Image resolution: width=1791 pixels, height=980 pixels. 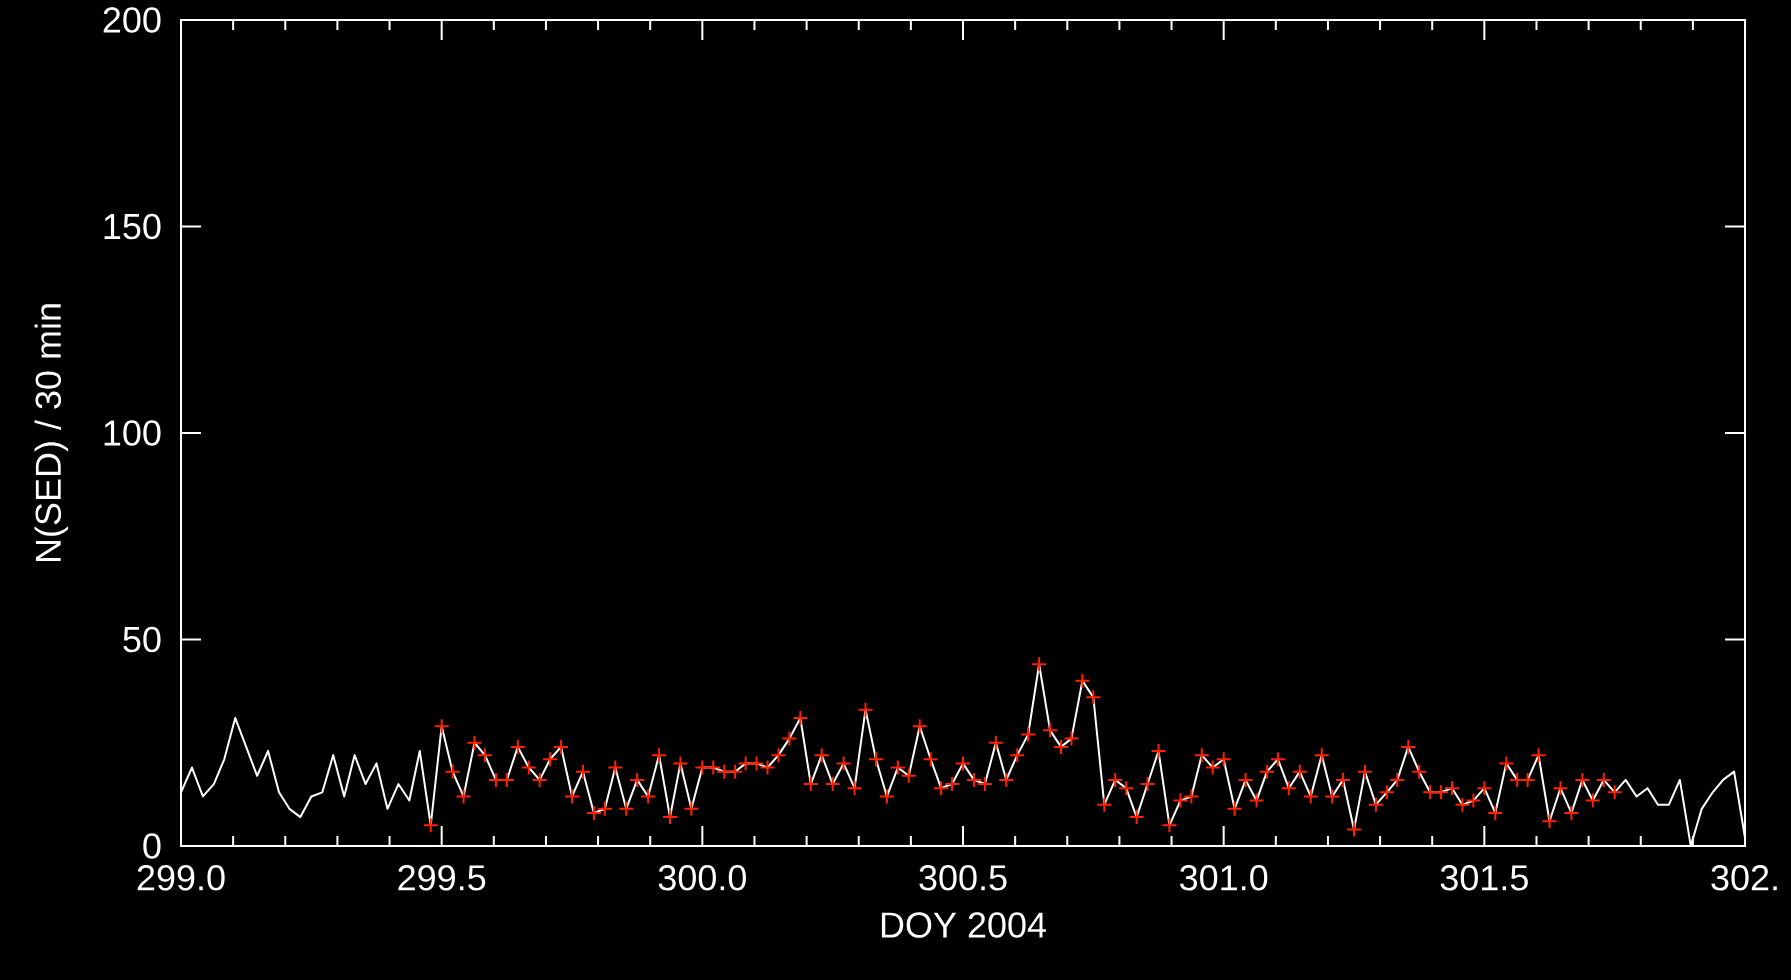 I want to click on x-tick-label: 299.0, so click(x=181, y=878).